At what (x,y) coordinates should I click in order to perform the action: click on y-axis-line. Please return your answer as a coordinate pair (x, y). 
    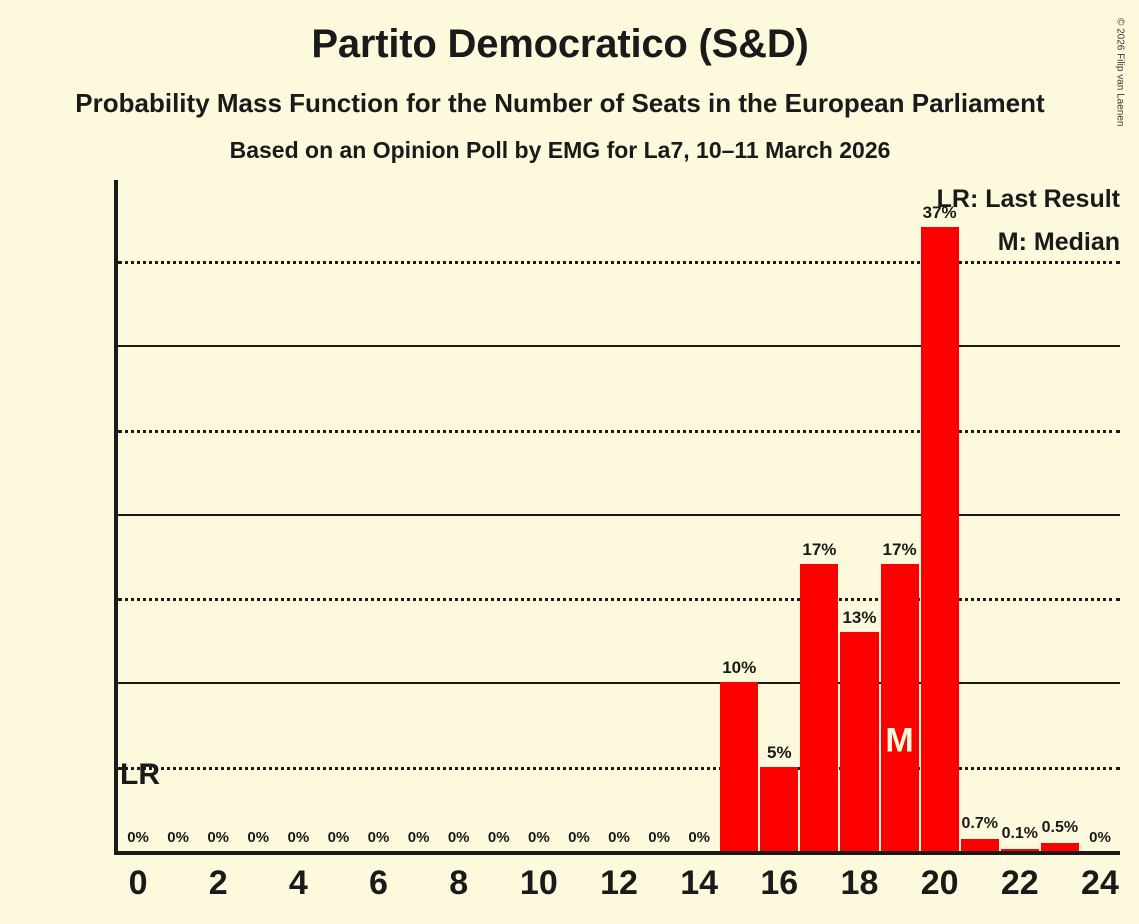
    Looking at the image, I should click on (116, 517).